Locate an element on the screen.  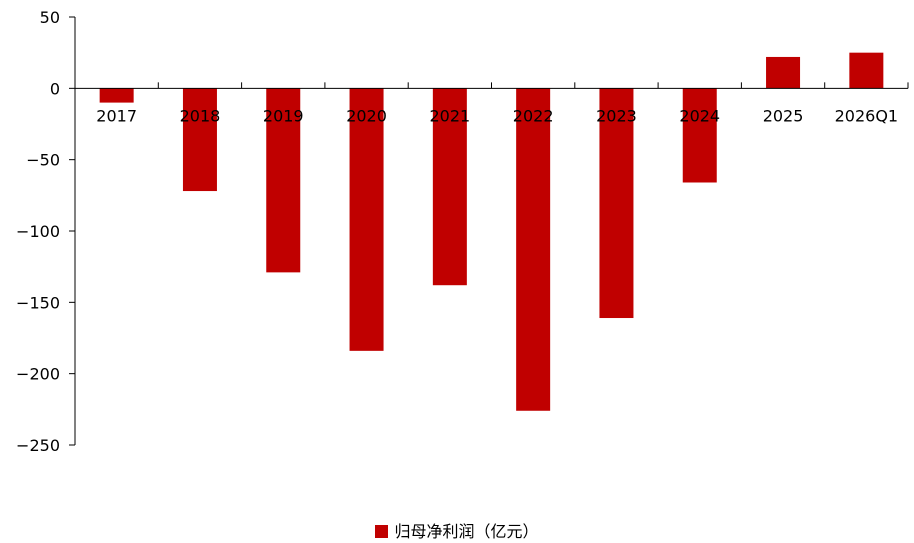
y-tick-label: 0 is located at coordinates (55, 88).